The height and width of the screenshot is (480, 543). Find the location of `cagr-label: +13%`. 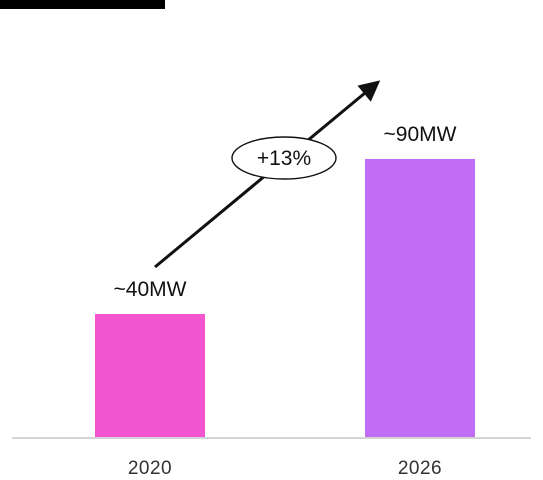

cagr-label: +13% is located at coordinates (284, 158).